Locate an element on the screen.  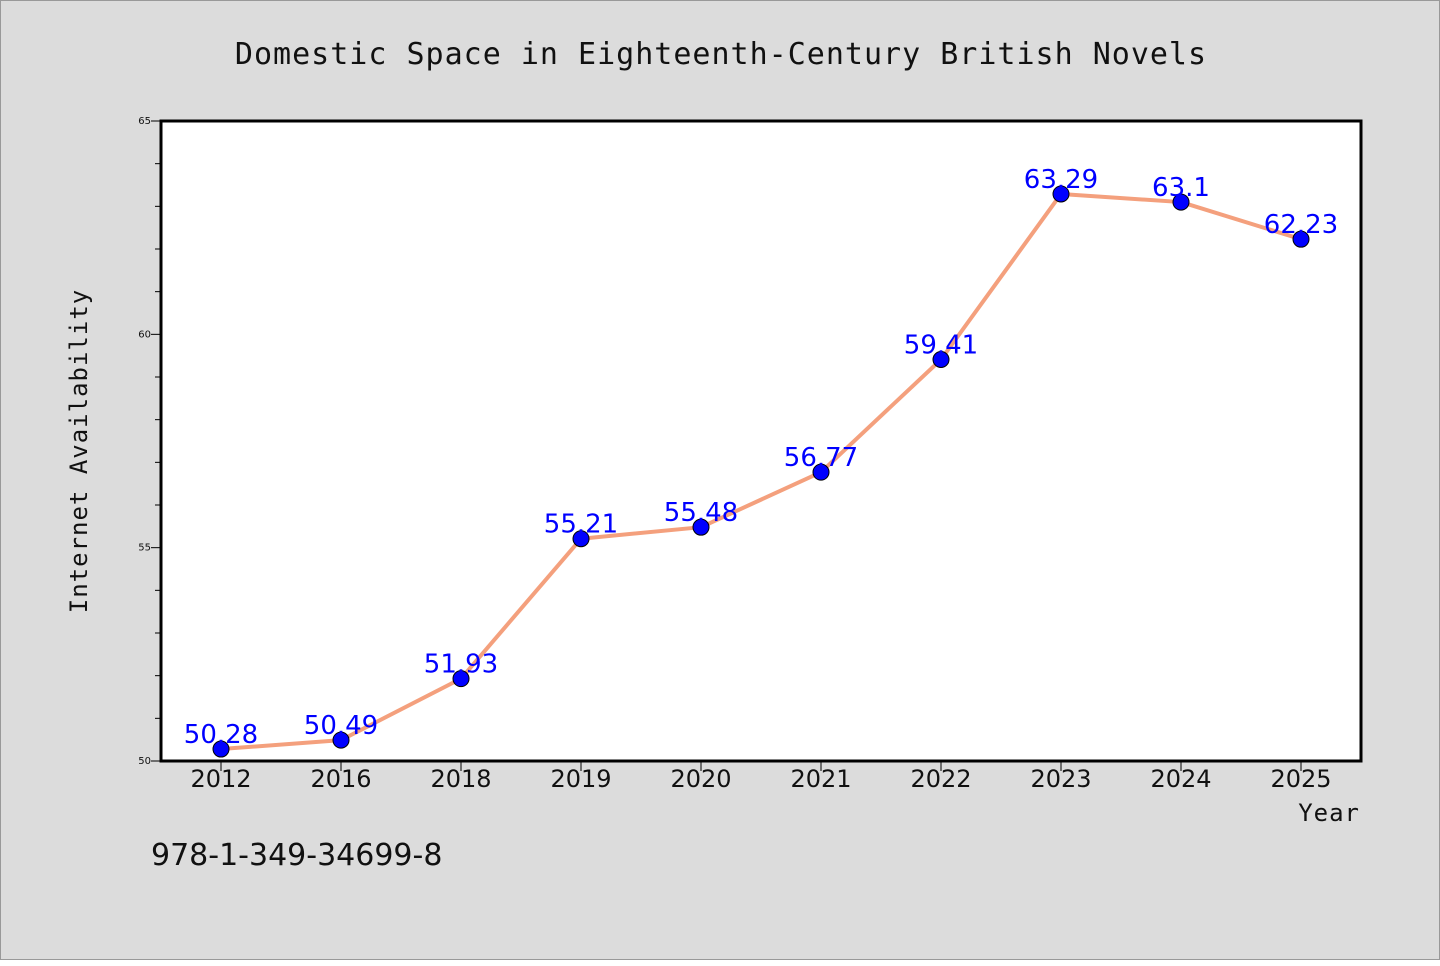
data-label: 55.48 is located at coordinates (701, 513).